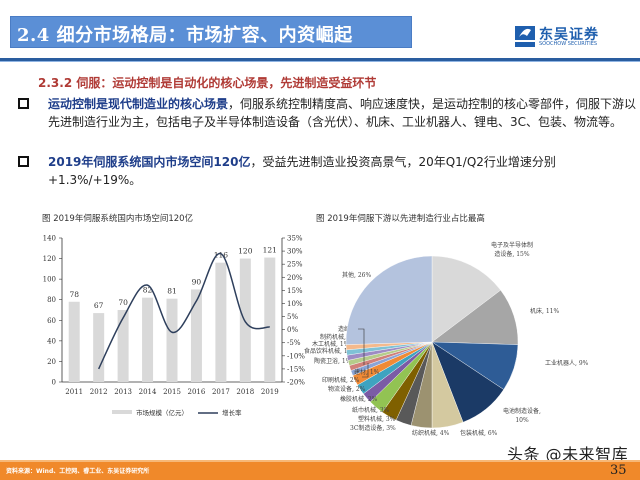 This screenshot has height=480, width=640. Describe the element at coordinates (295, 278) in the screenshot. I see `right-tick-label: 20%` at that location.